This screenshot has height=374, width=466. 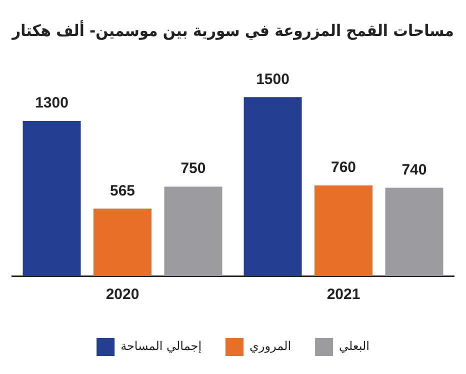 I want to click on data-label: 565, so click(x=123, y=191).